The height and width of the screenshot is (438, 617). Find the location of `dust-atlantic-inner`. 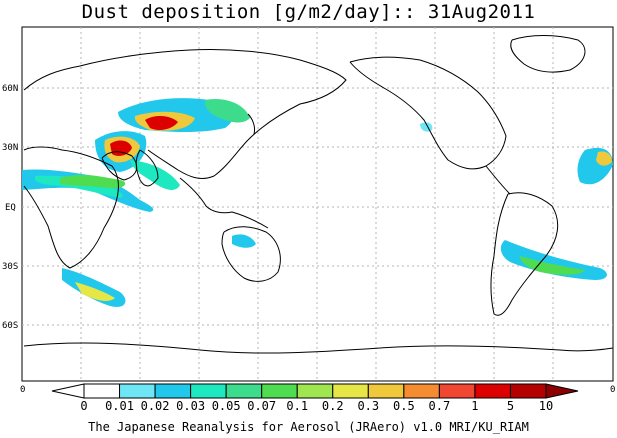

dust-atlantic-inner is located at coordinates (79, 186).